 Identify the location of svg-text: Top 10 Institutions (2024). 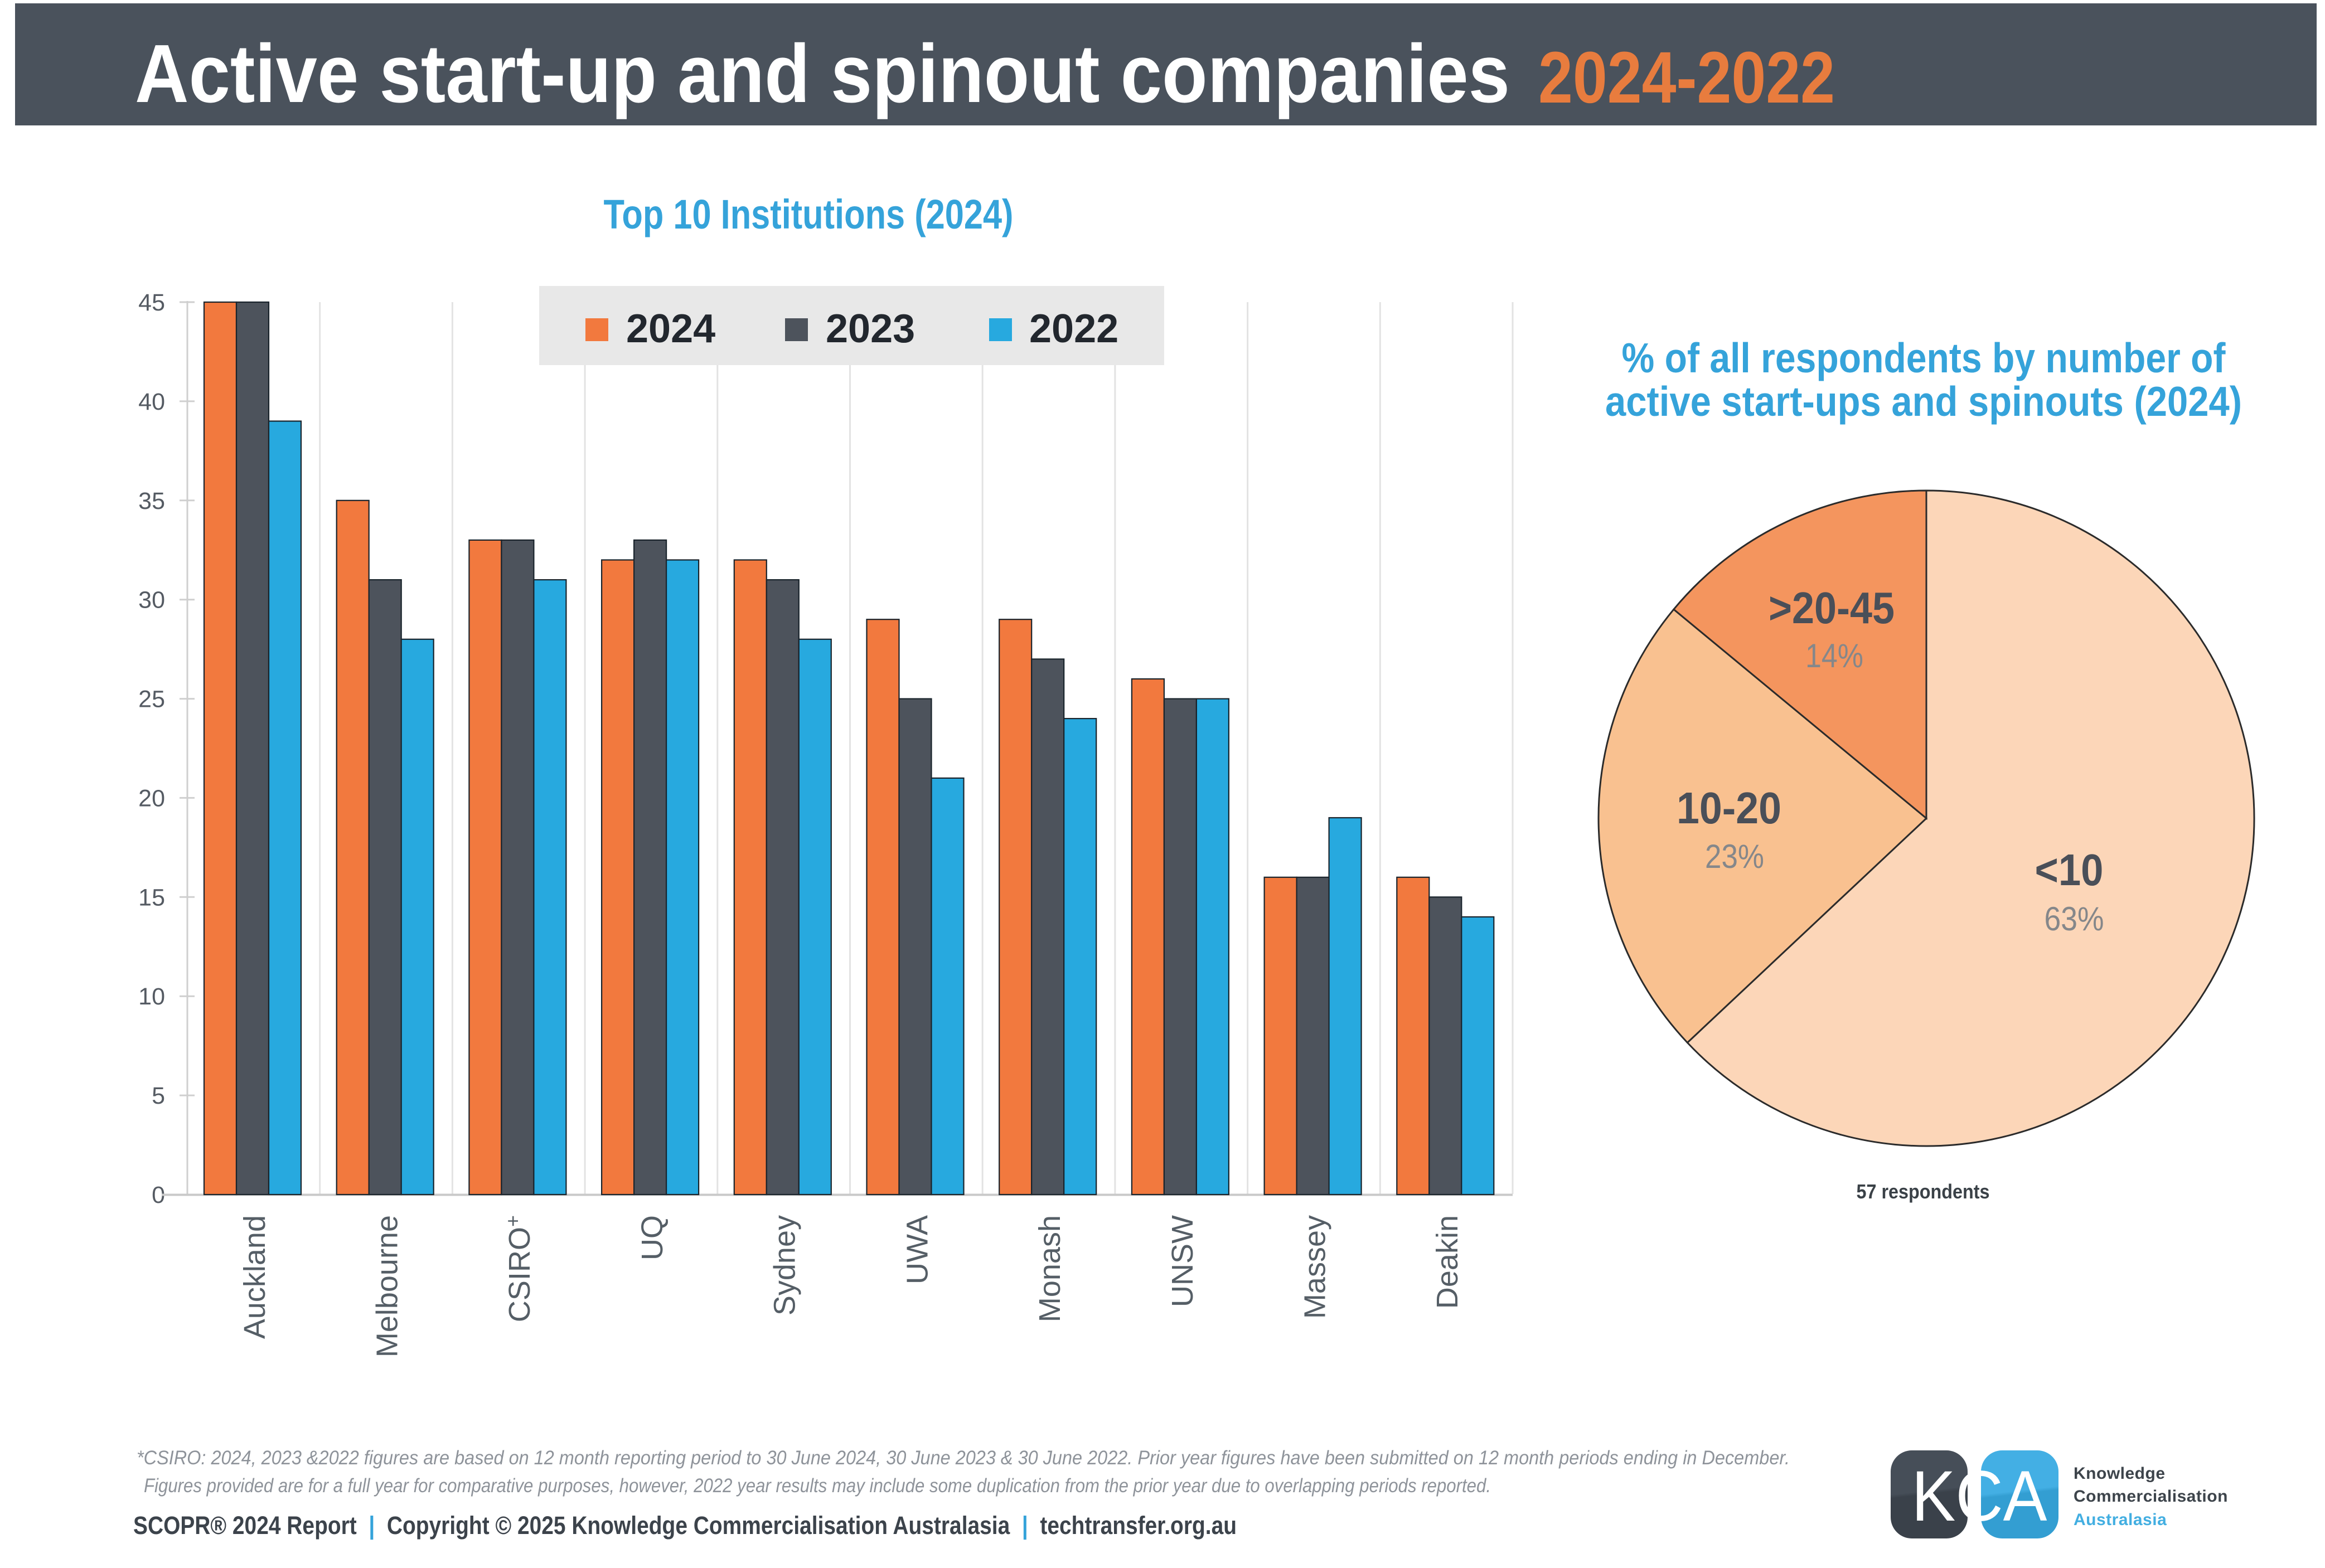
(809, 214).